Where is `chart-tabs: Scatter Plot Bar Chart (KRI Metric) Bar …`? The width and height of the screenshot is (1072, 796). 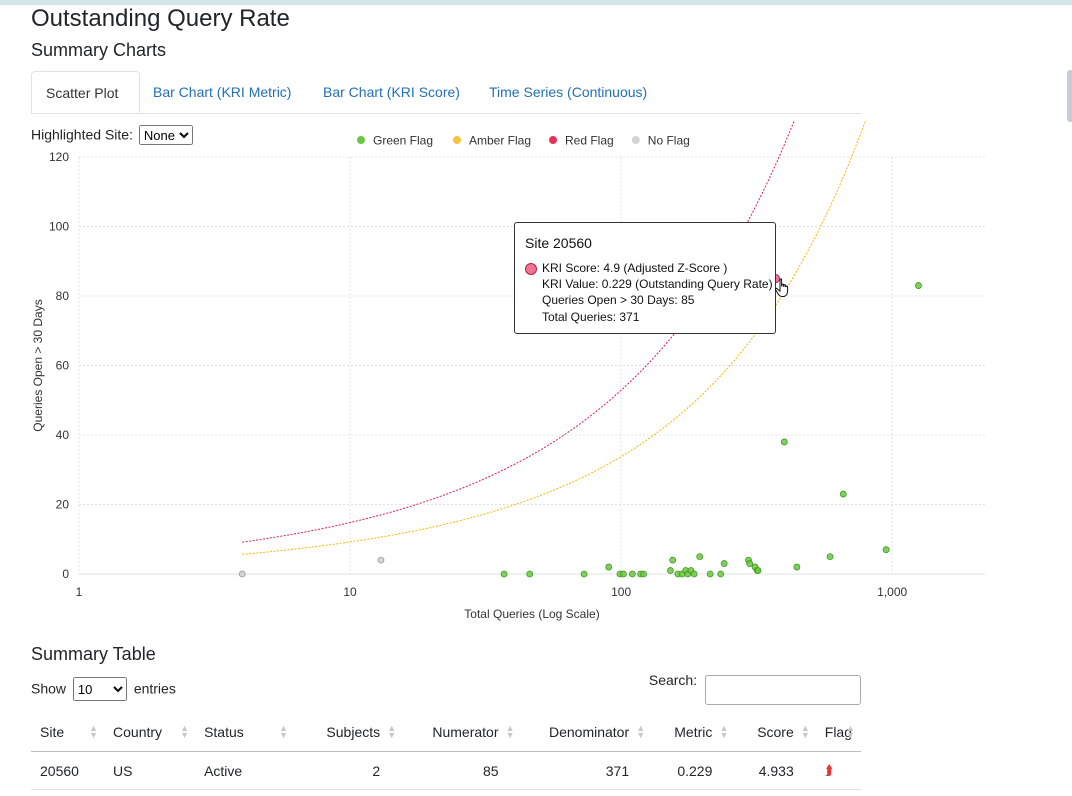
chart-tabs: Scatter Plot Bar Chart (KRI Metric) Bar … is located at coordinates (446, 92).